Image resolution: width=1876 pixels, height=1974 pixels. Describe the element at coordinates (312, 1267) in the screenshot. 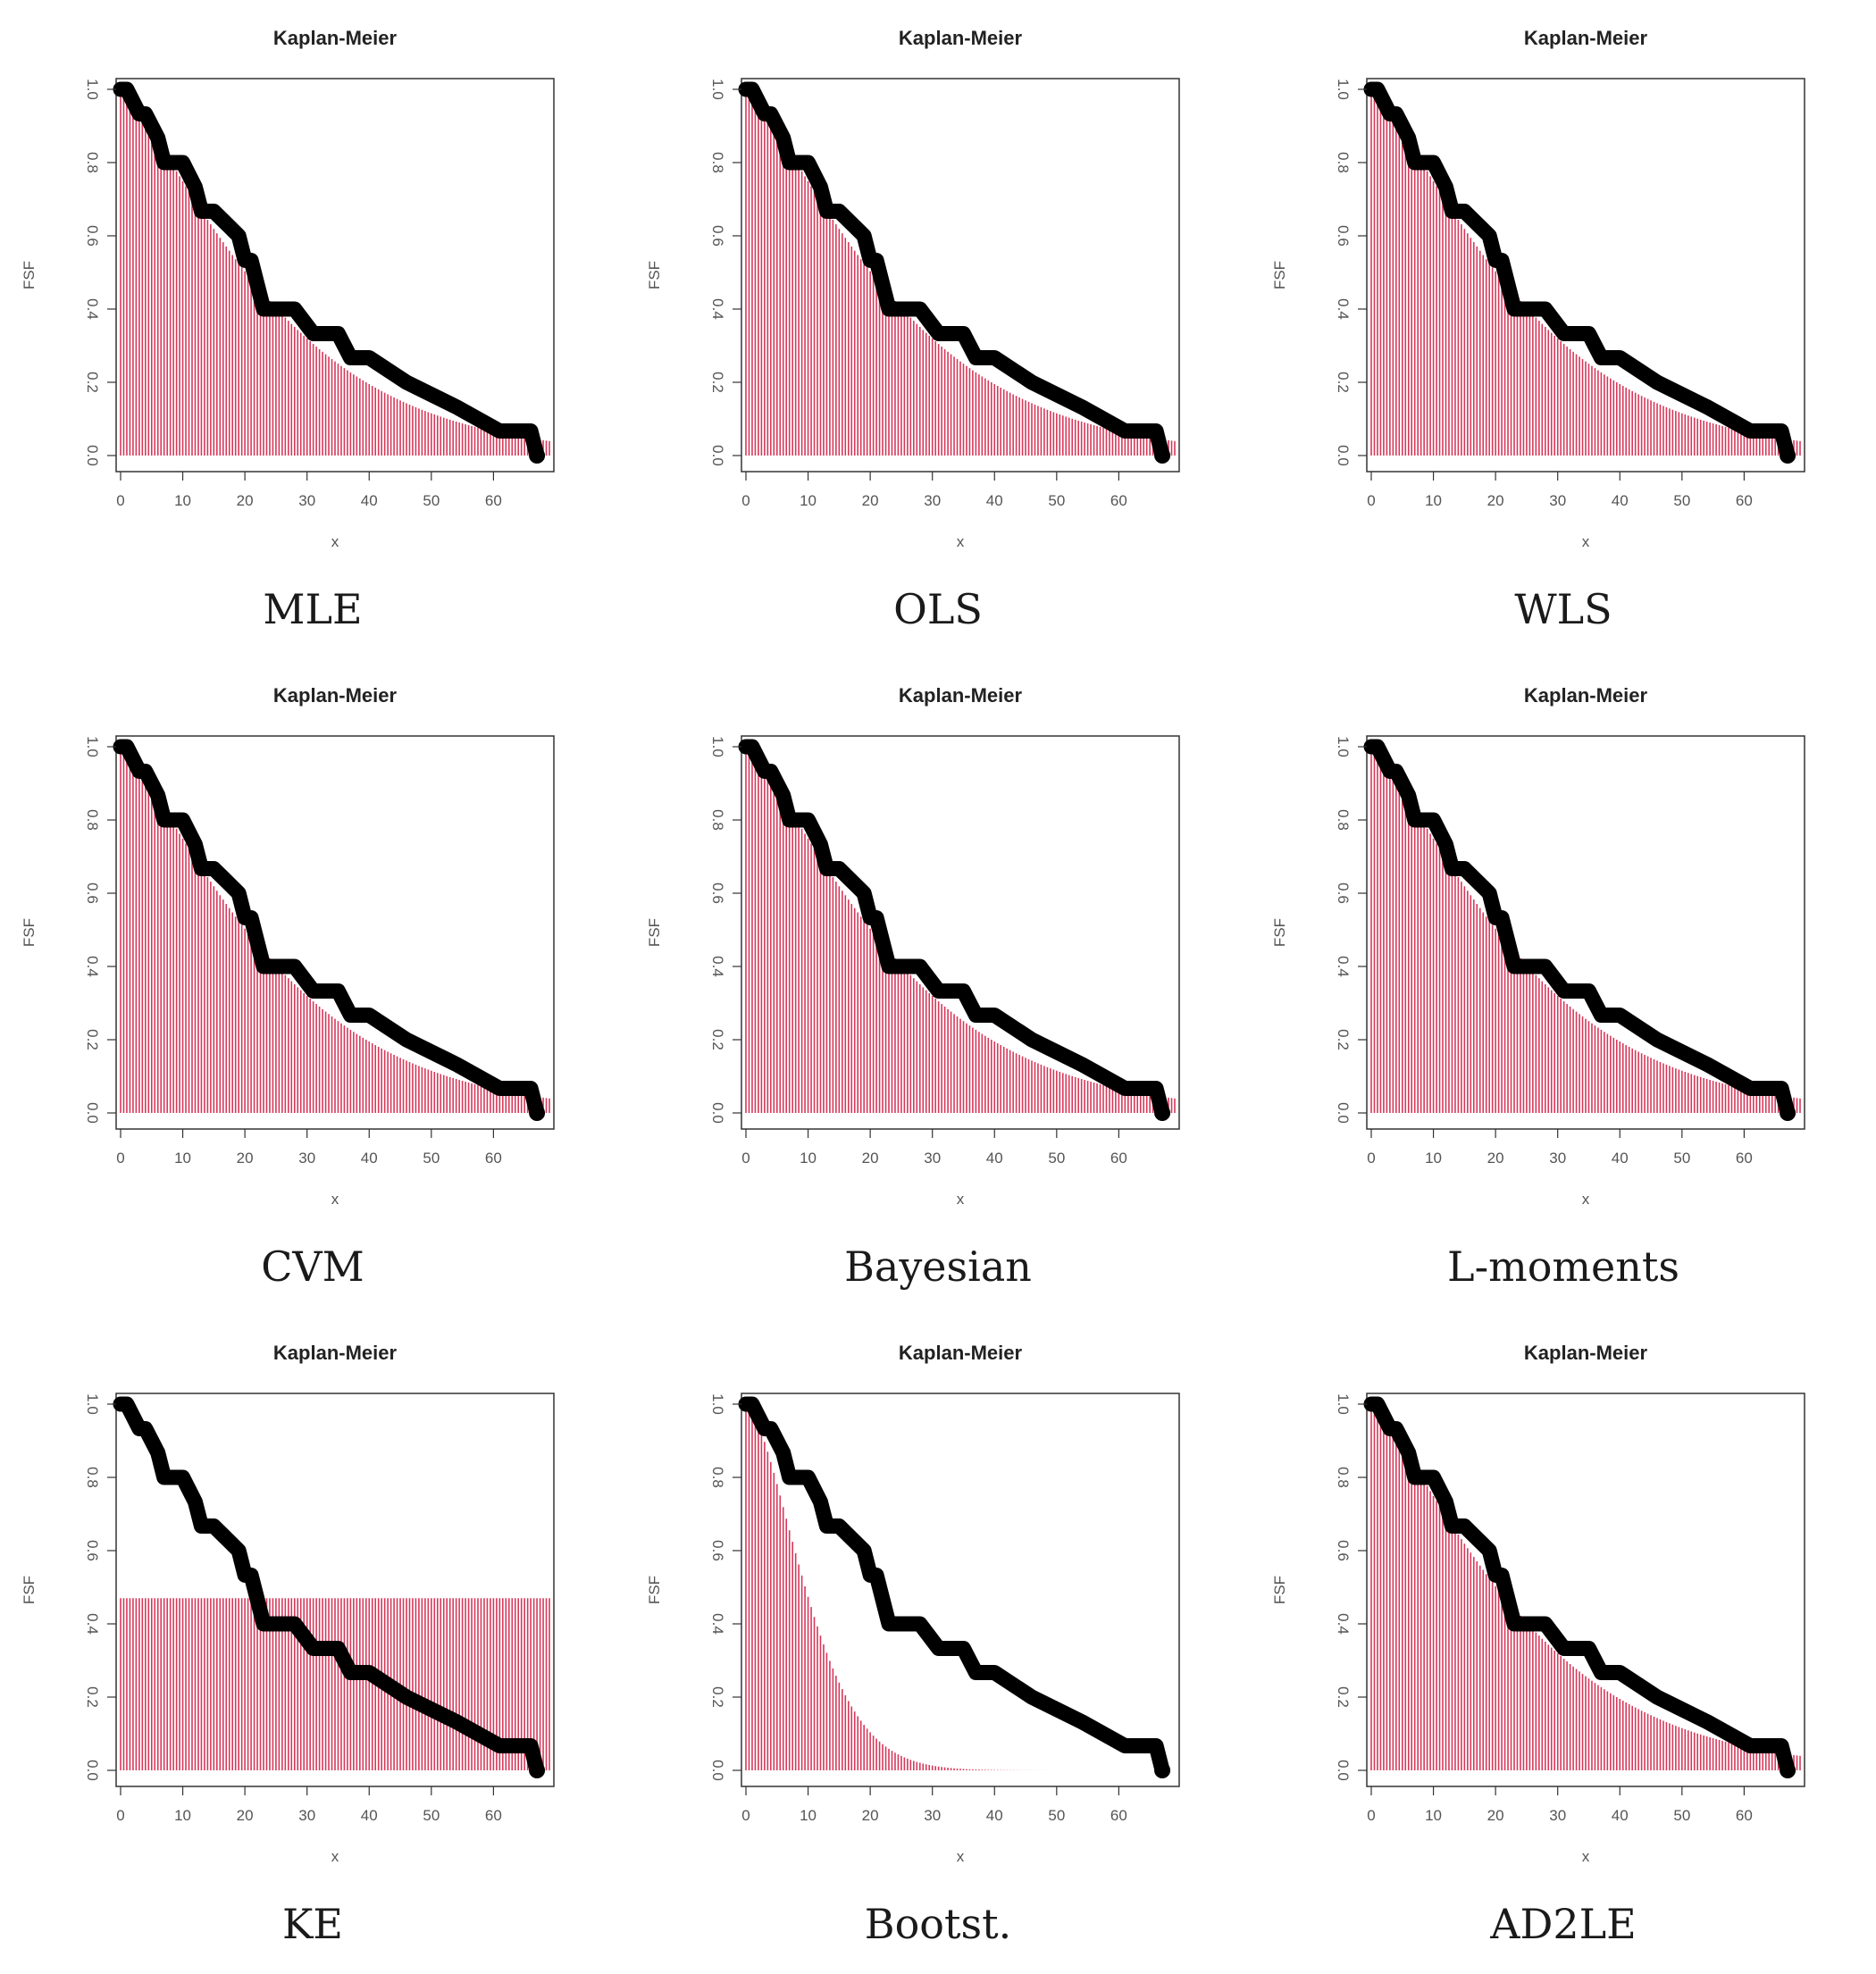

I see `method-caption: CVM` at that location.